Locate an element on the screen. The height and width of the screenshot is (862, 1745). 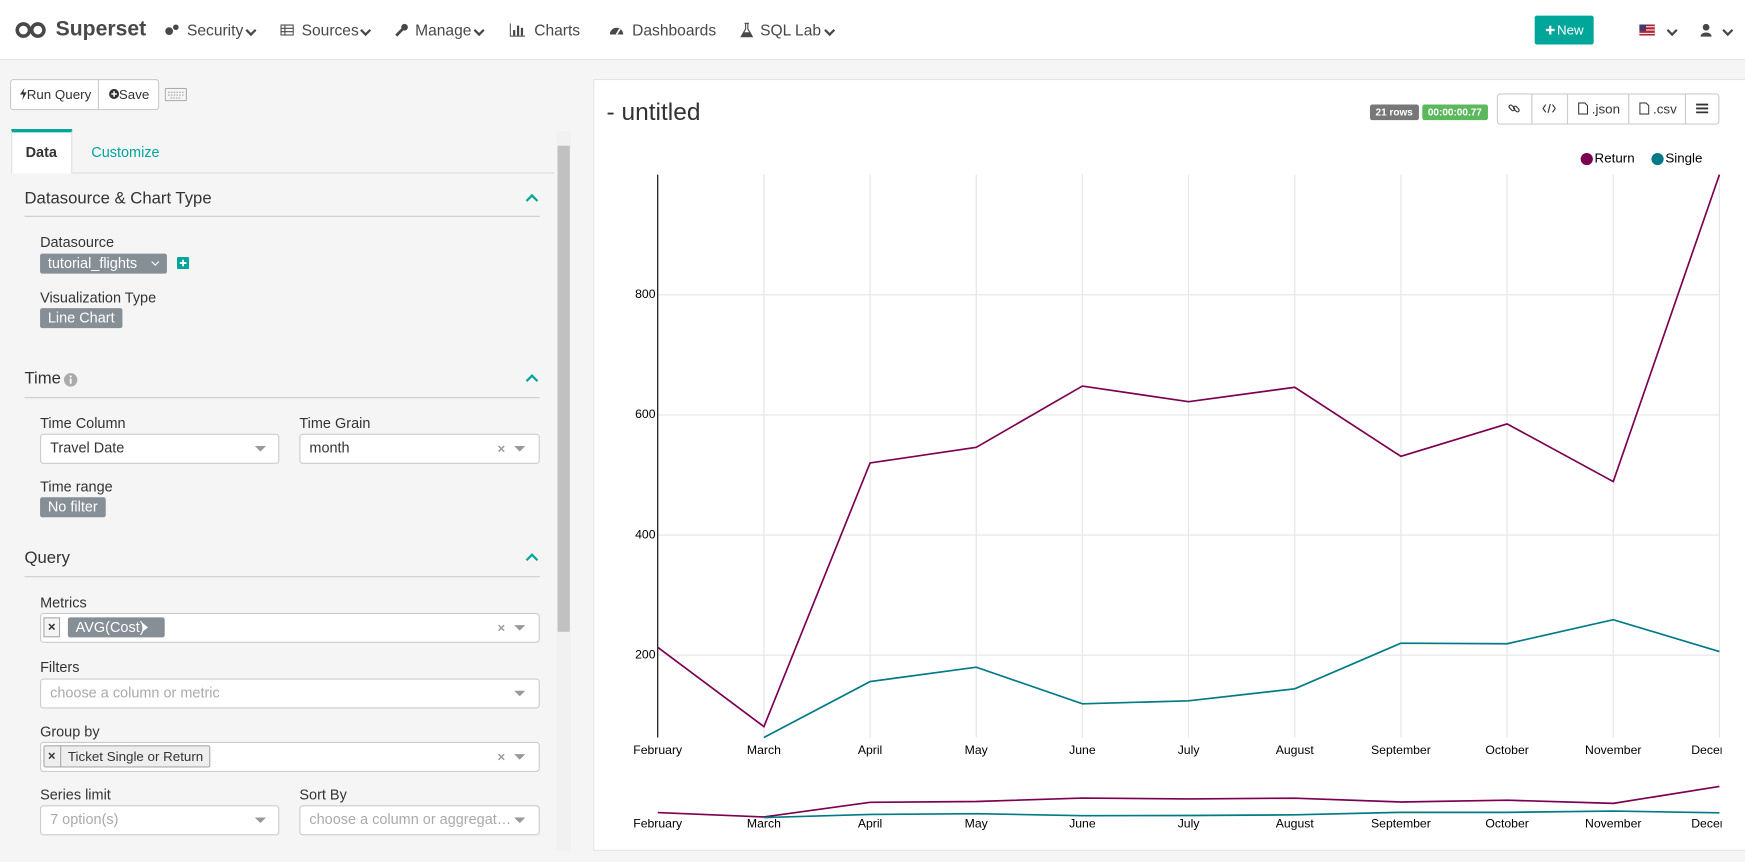
duration-badge: 00:00:00.77 is located at coordinates (1455, 112).